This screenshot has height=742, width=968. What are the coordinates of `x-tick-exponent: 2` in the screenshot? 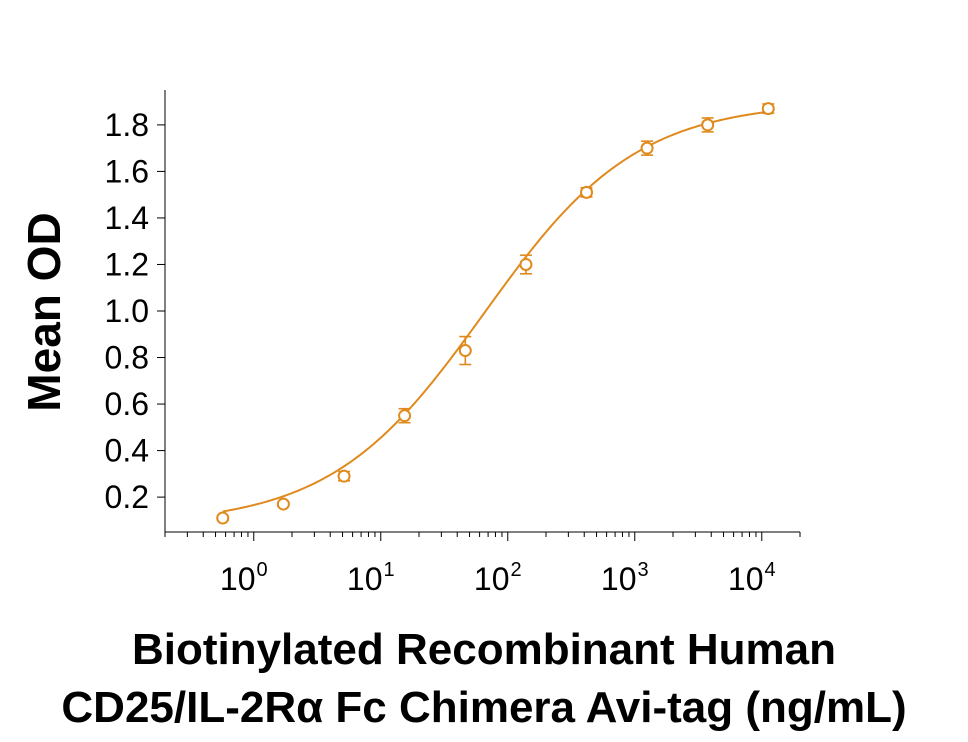 It's located at (516, 570).